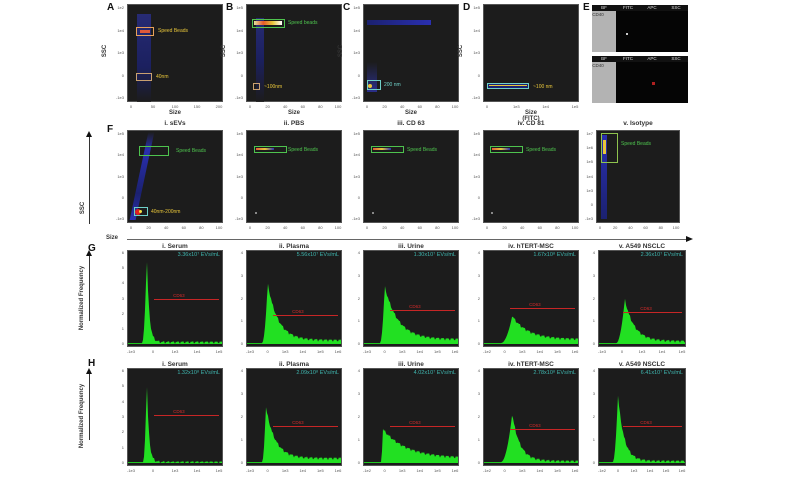 The height and width of the screenshot is (480, 800). What do you see at coordinates (265, 149) in the screenshot?
I see `bead-population` at bounding box center [265, 149].